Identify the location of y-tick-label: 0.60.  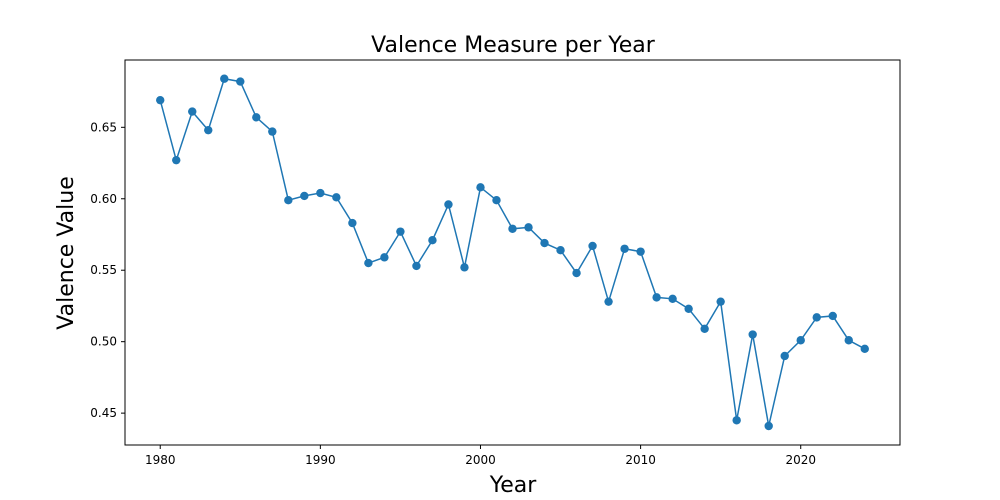
(103, 199).